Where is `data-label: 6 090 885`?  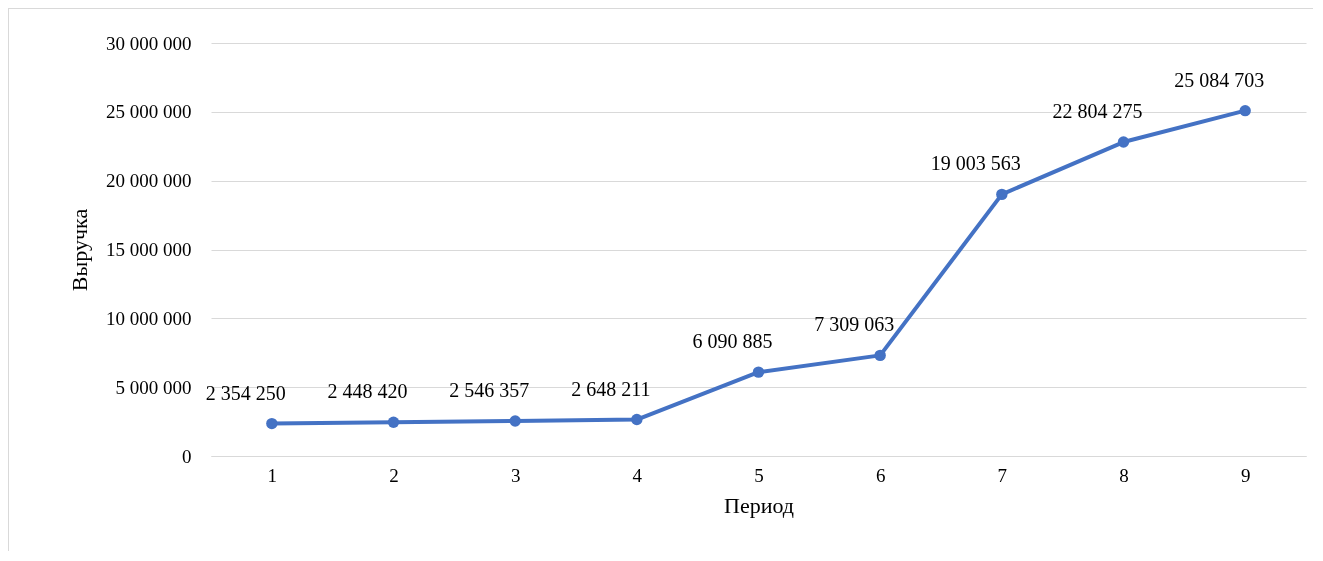 data-label: 6 090 885 is located at coordinates (732, 341).